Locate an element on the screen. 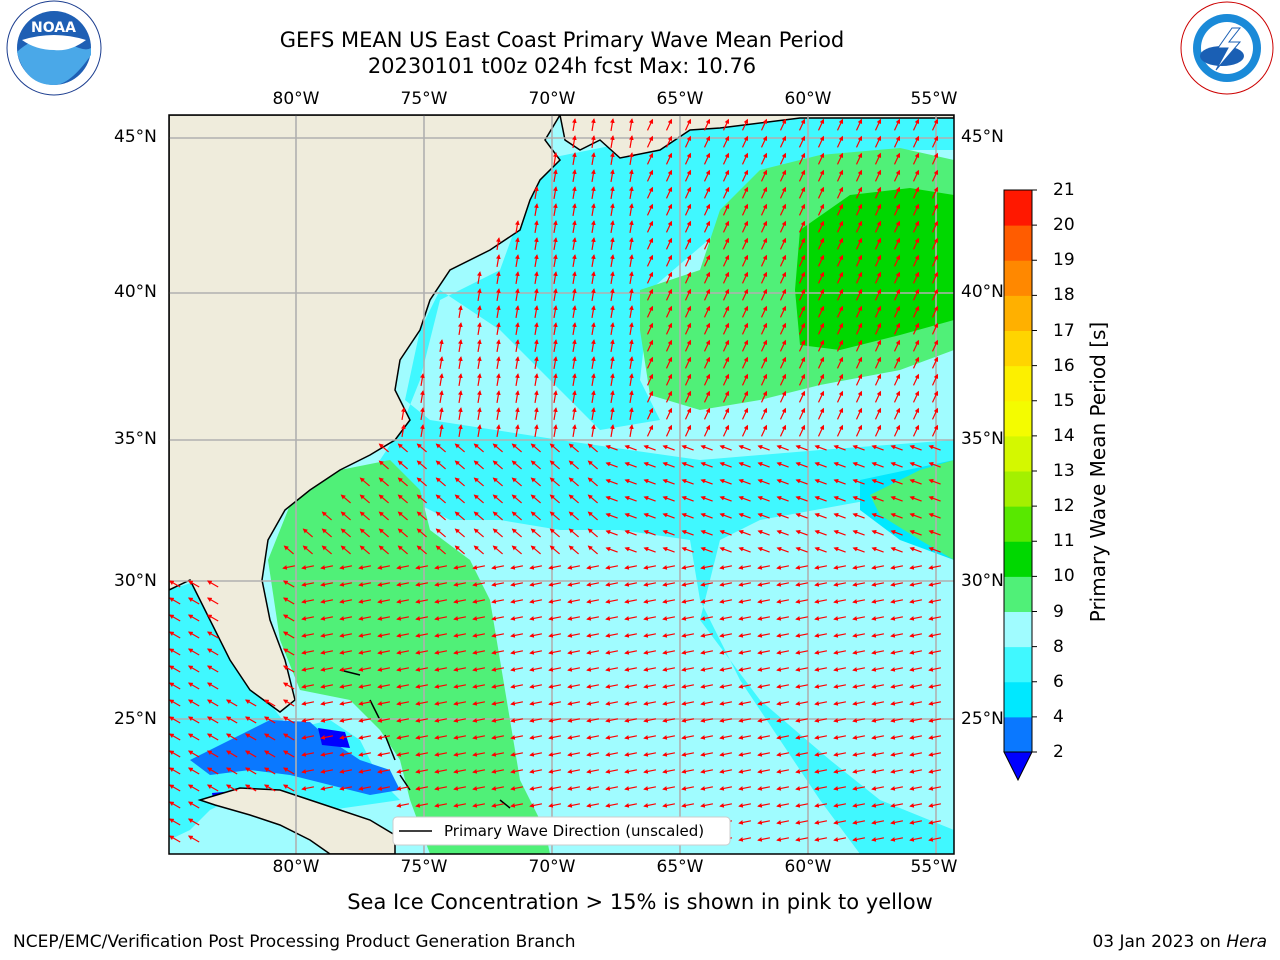 Image resolution: width=1280 pixels, height=960 pixels. colorbar-segment is located at coordinates (1018, 524).